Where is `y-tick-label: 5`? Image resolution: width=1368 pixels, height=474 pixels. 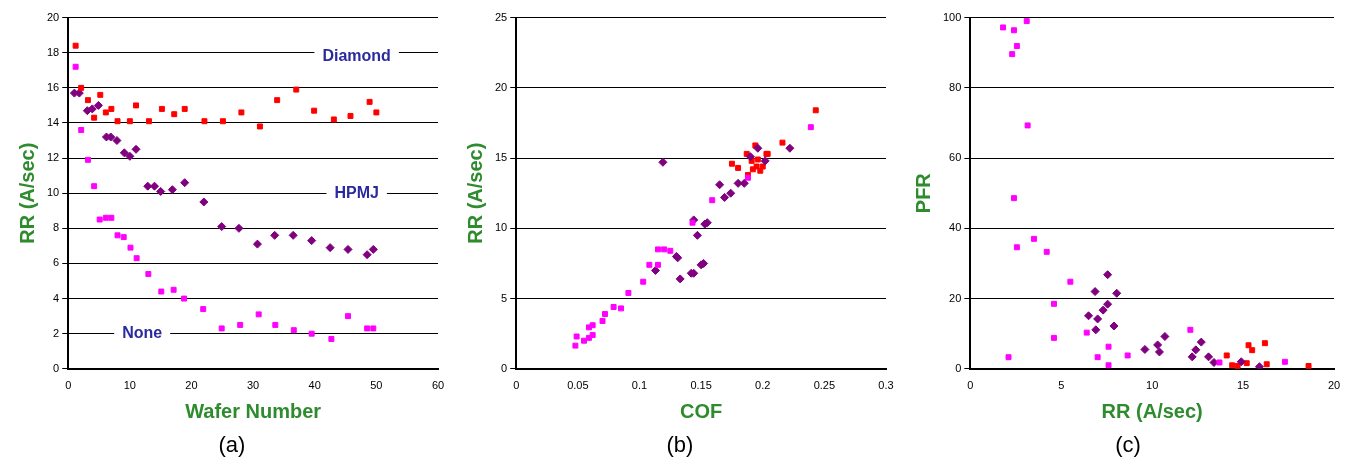
y-tick-label: 5 is located at coordinates (504, 297).